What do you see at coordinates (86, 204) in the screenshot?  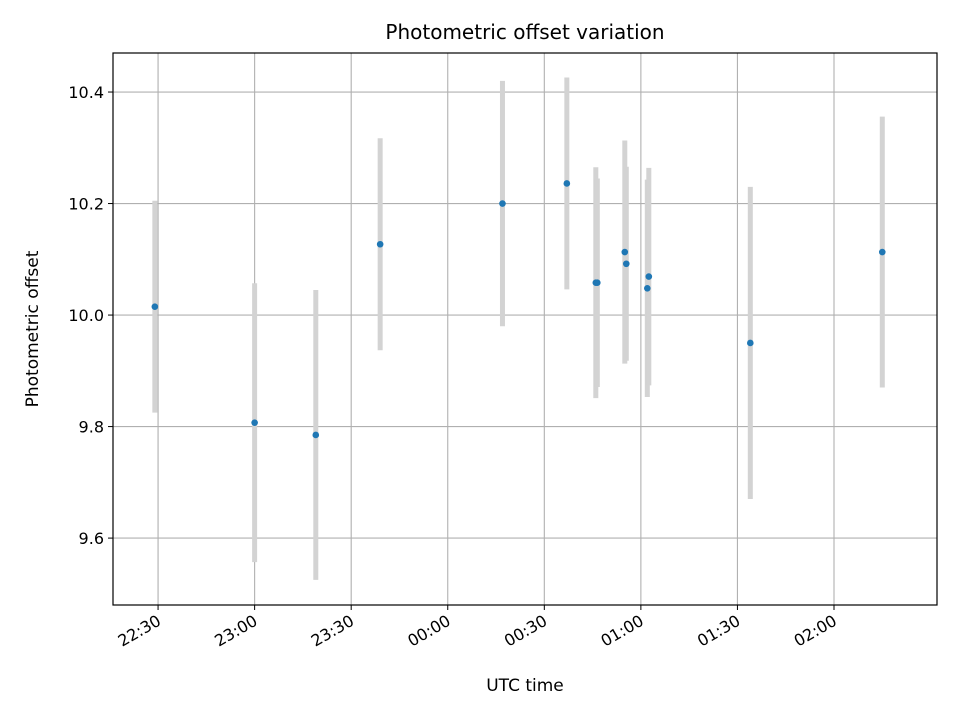 I see `y-tick-label: 10.2` at bounding box center [86, 204].